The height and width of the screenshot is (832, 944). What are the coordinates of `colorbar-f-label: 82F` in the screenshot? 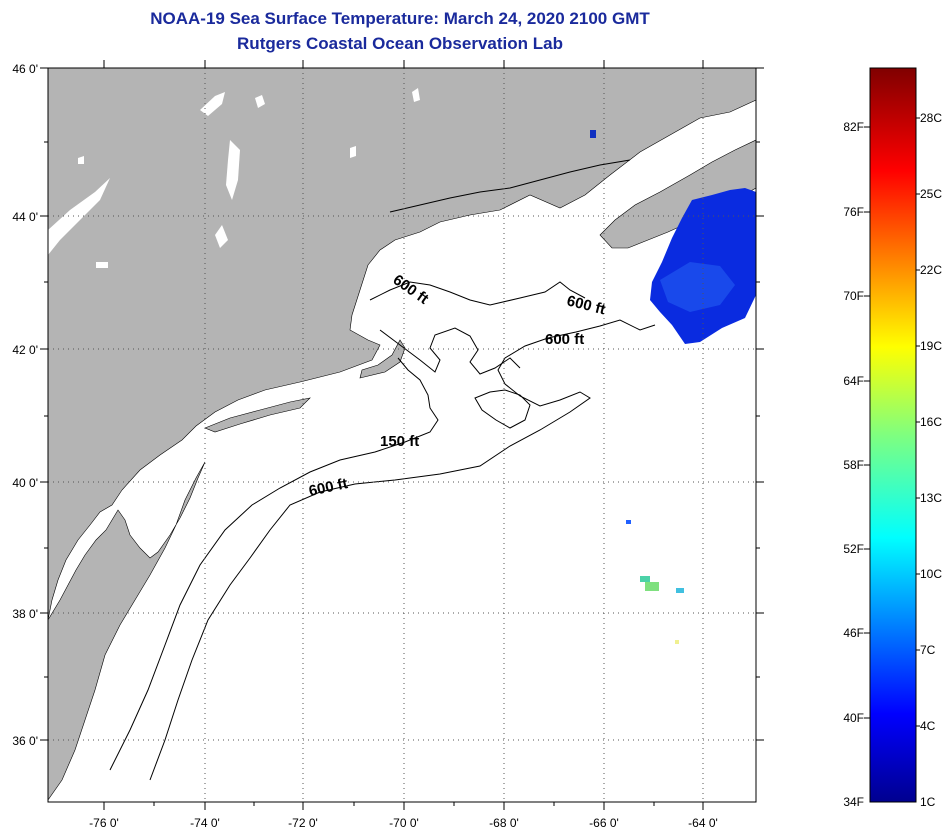 It's located at (853, 127).